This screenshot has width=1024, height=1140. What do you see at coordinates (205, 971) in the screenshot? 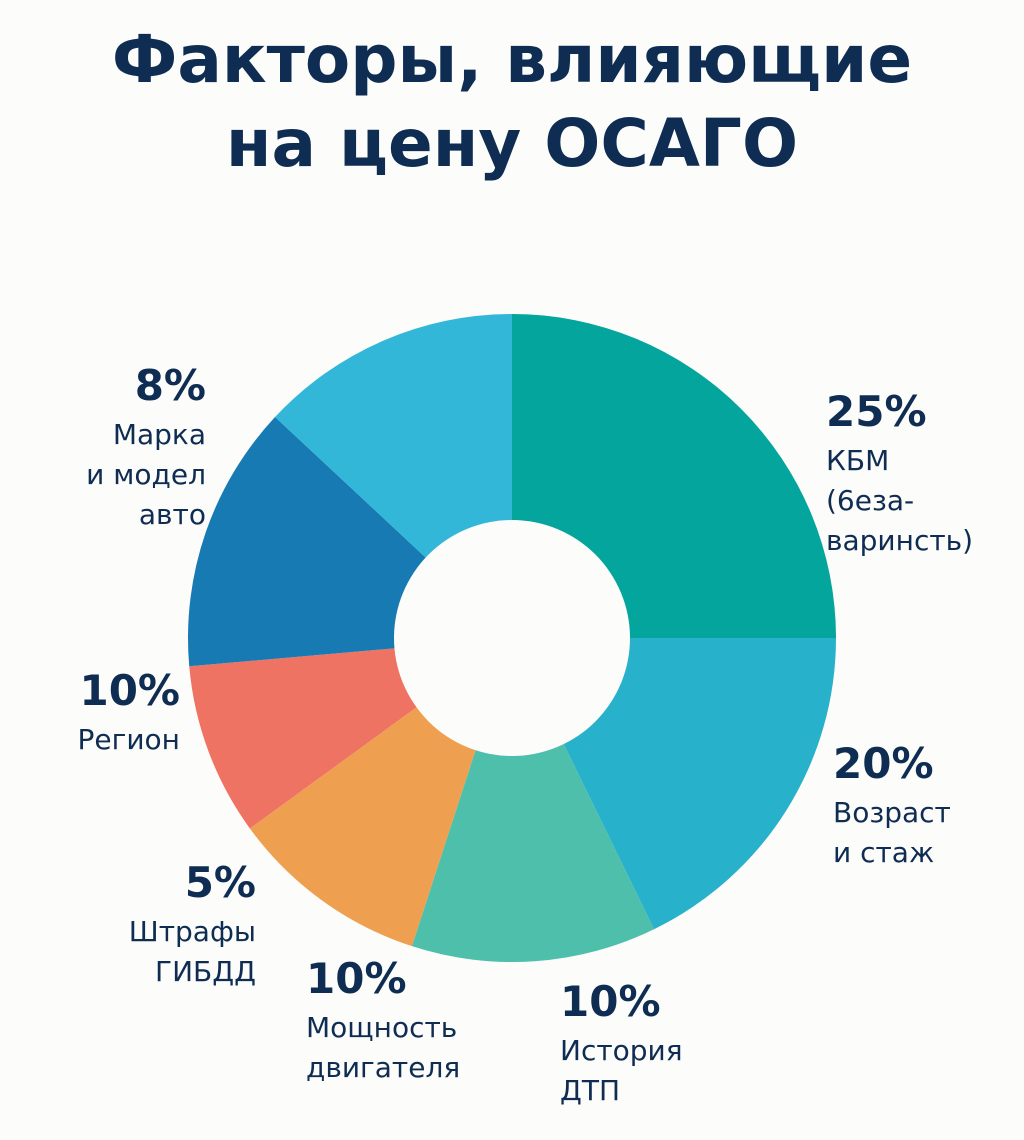
I see `slice-category-label: ГИБДД` at bounding box center [205, 971].